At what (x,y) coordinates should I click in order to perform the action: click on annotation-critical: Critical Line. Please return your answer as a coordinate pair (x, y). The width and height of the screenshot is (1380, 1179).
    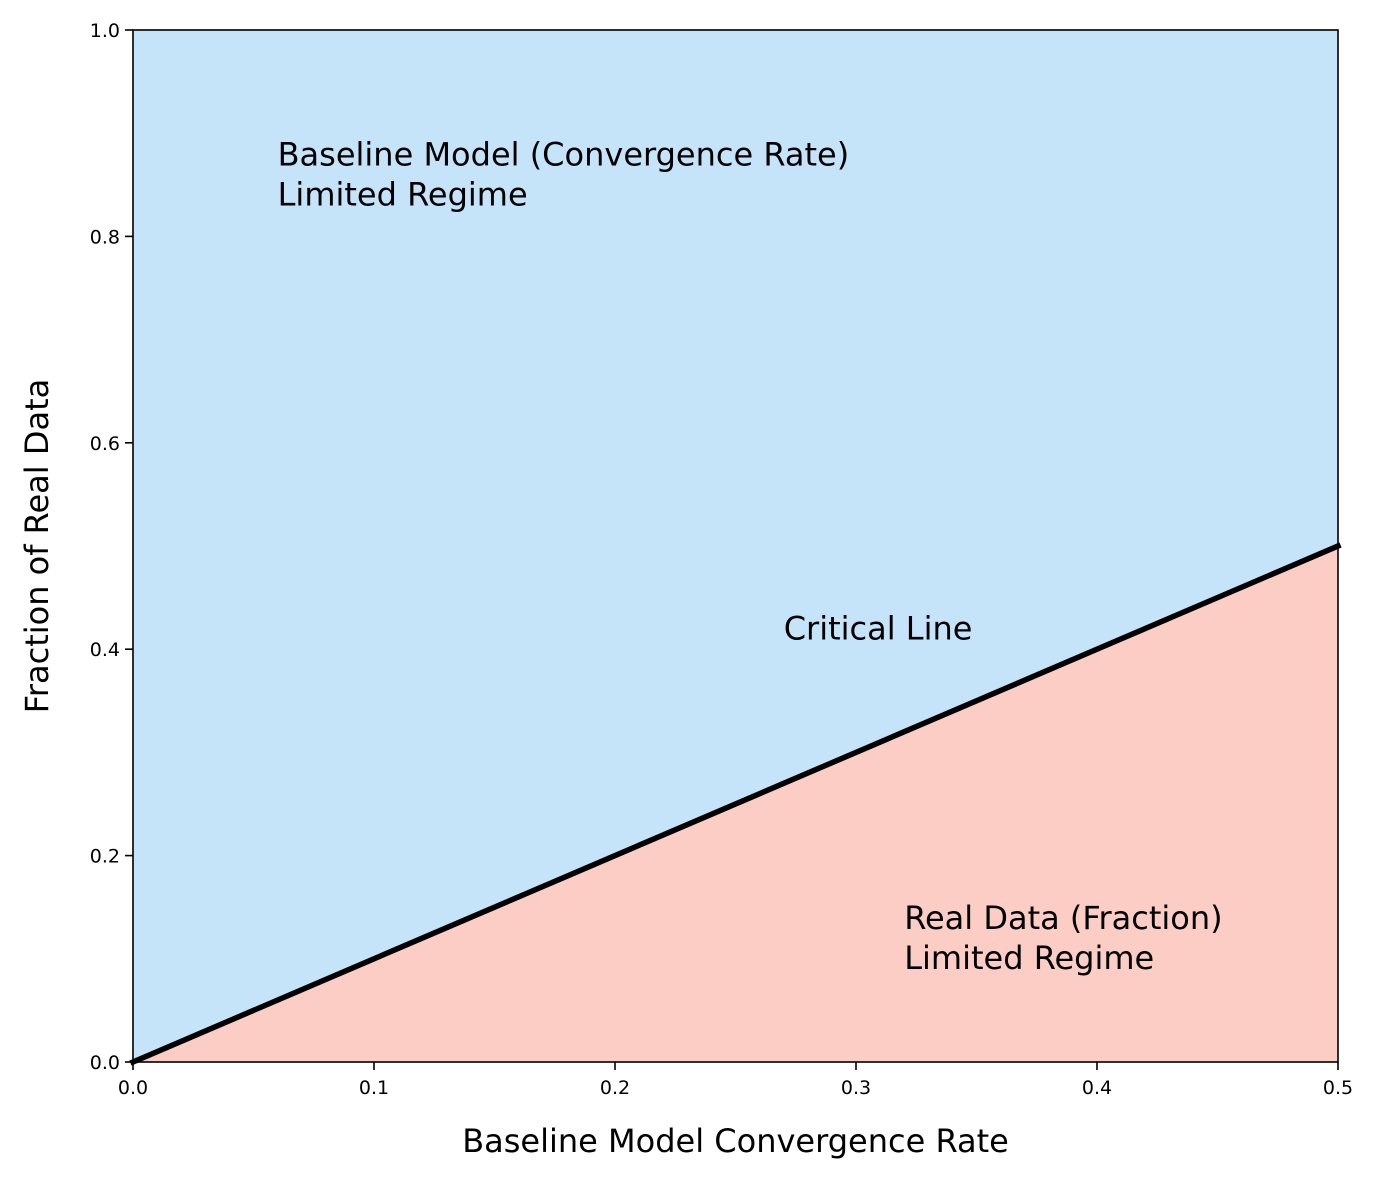
    Looking at the image, I should click on (878, 629).